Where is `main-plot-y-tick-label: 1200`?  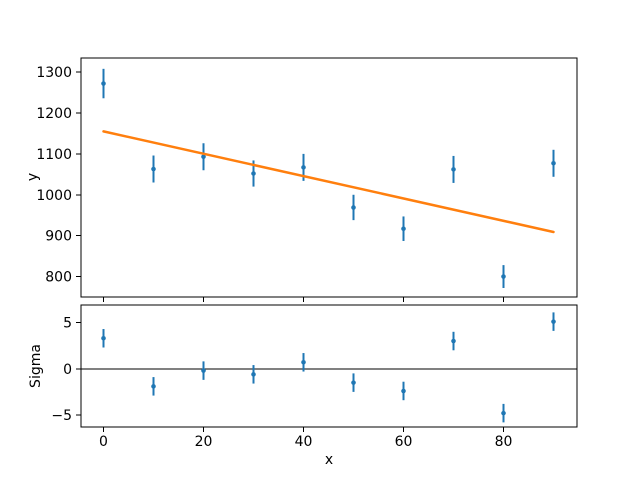
main-plot-y-tick-label: 1200 is located at coordinates (54, 114).